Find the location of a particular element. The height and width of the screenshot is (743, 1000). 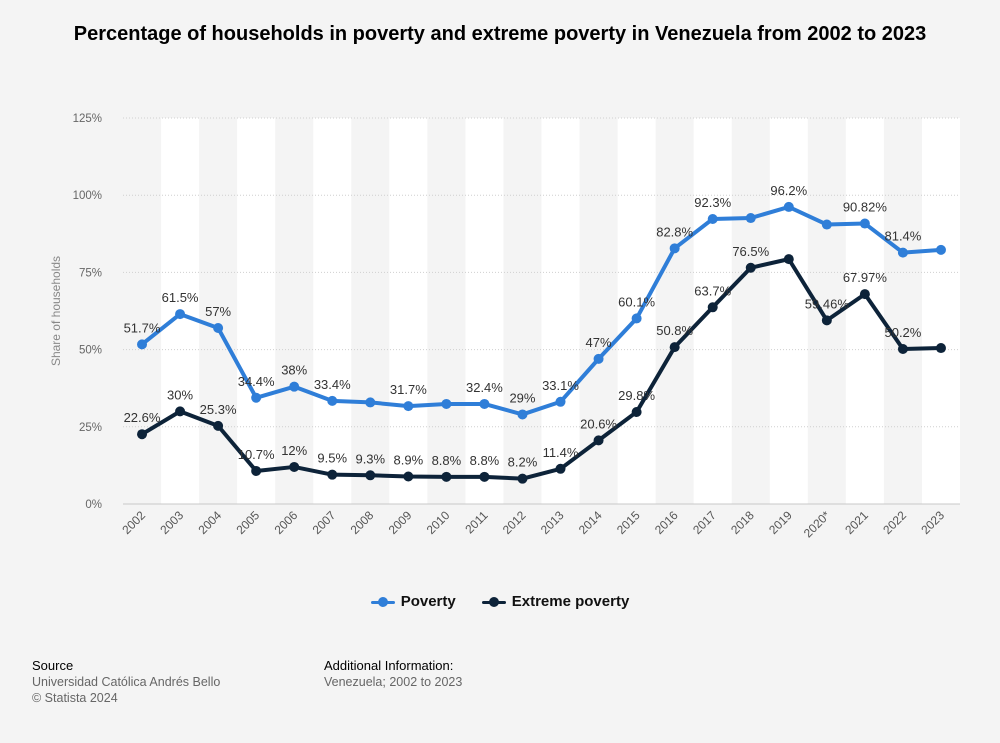

x-tick-label: 2014 is located at coordinates (590, 522).